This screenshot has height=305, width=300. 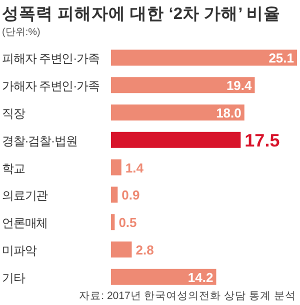 What do you see at coordinates (262, 140) in the screenshot?
I see `value-label: 17.5` at bounding box center [262, 140].